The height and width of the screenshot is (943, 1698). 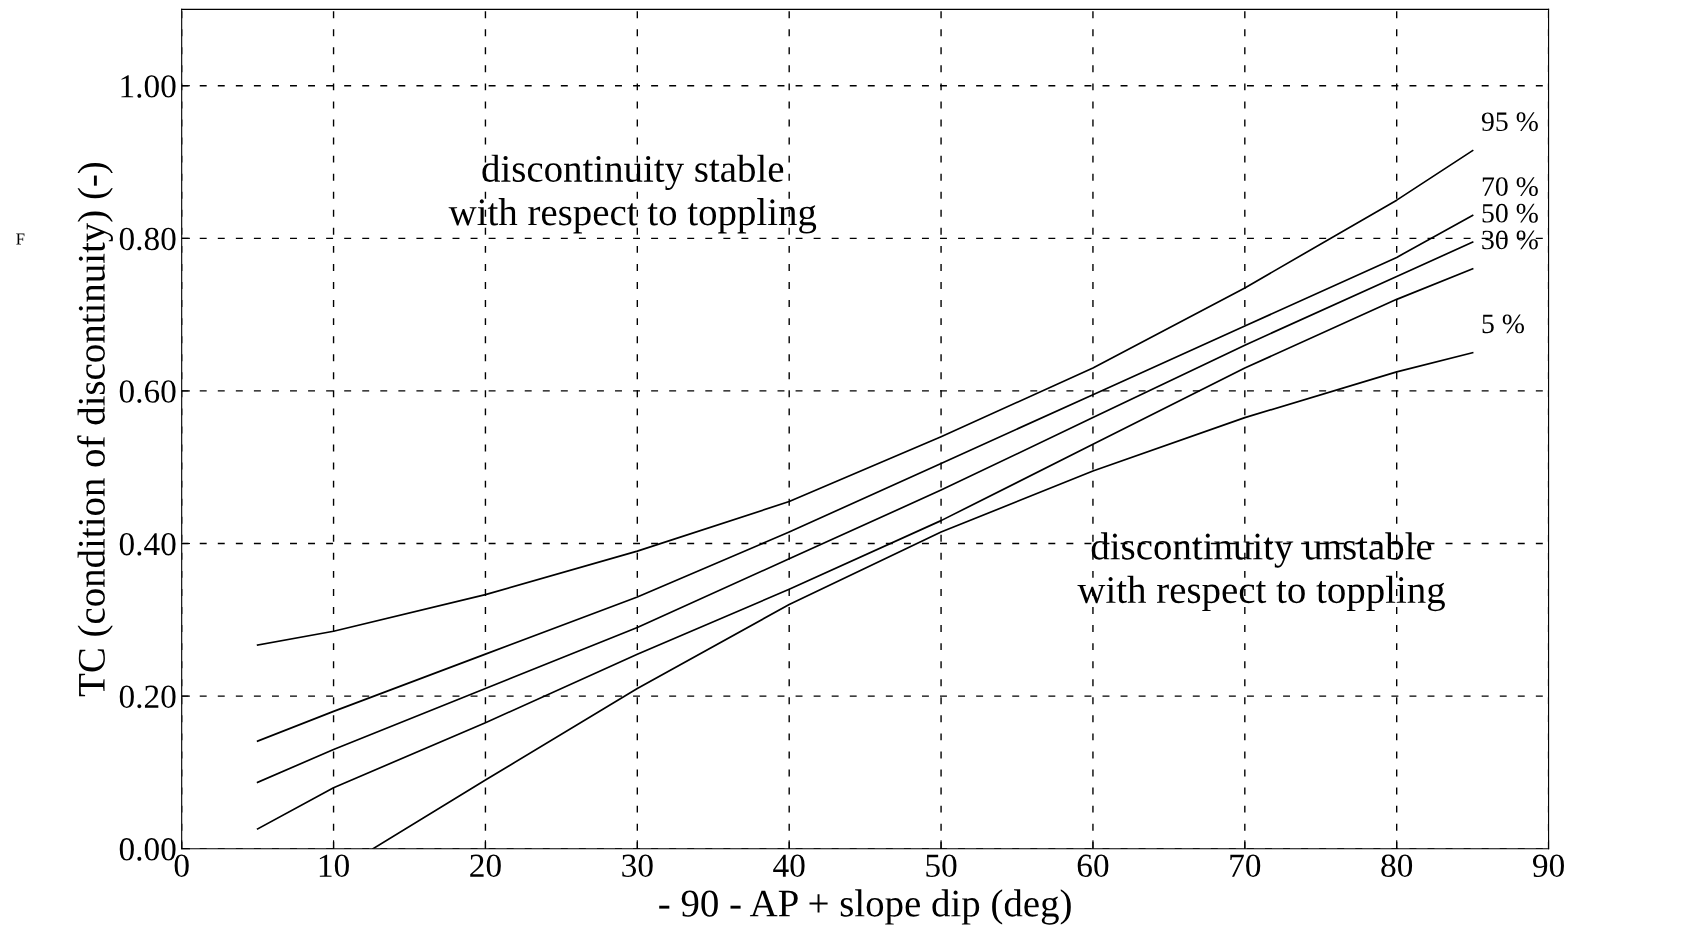 What do you see at coordinates (1397, 866) in the screenshot?
I see `x-tick-label: 80` at bounding box center [1397, 866].